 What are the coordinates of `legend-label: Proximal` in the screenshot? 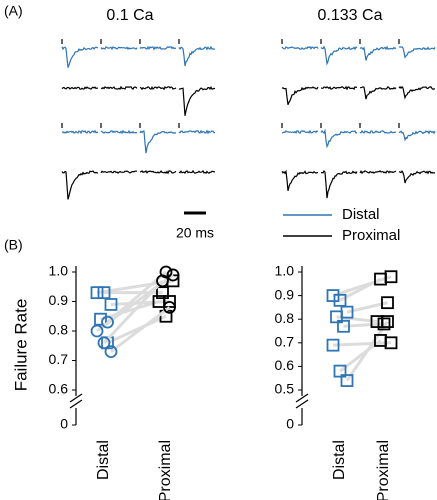 It's located at (371, 235).